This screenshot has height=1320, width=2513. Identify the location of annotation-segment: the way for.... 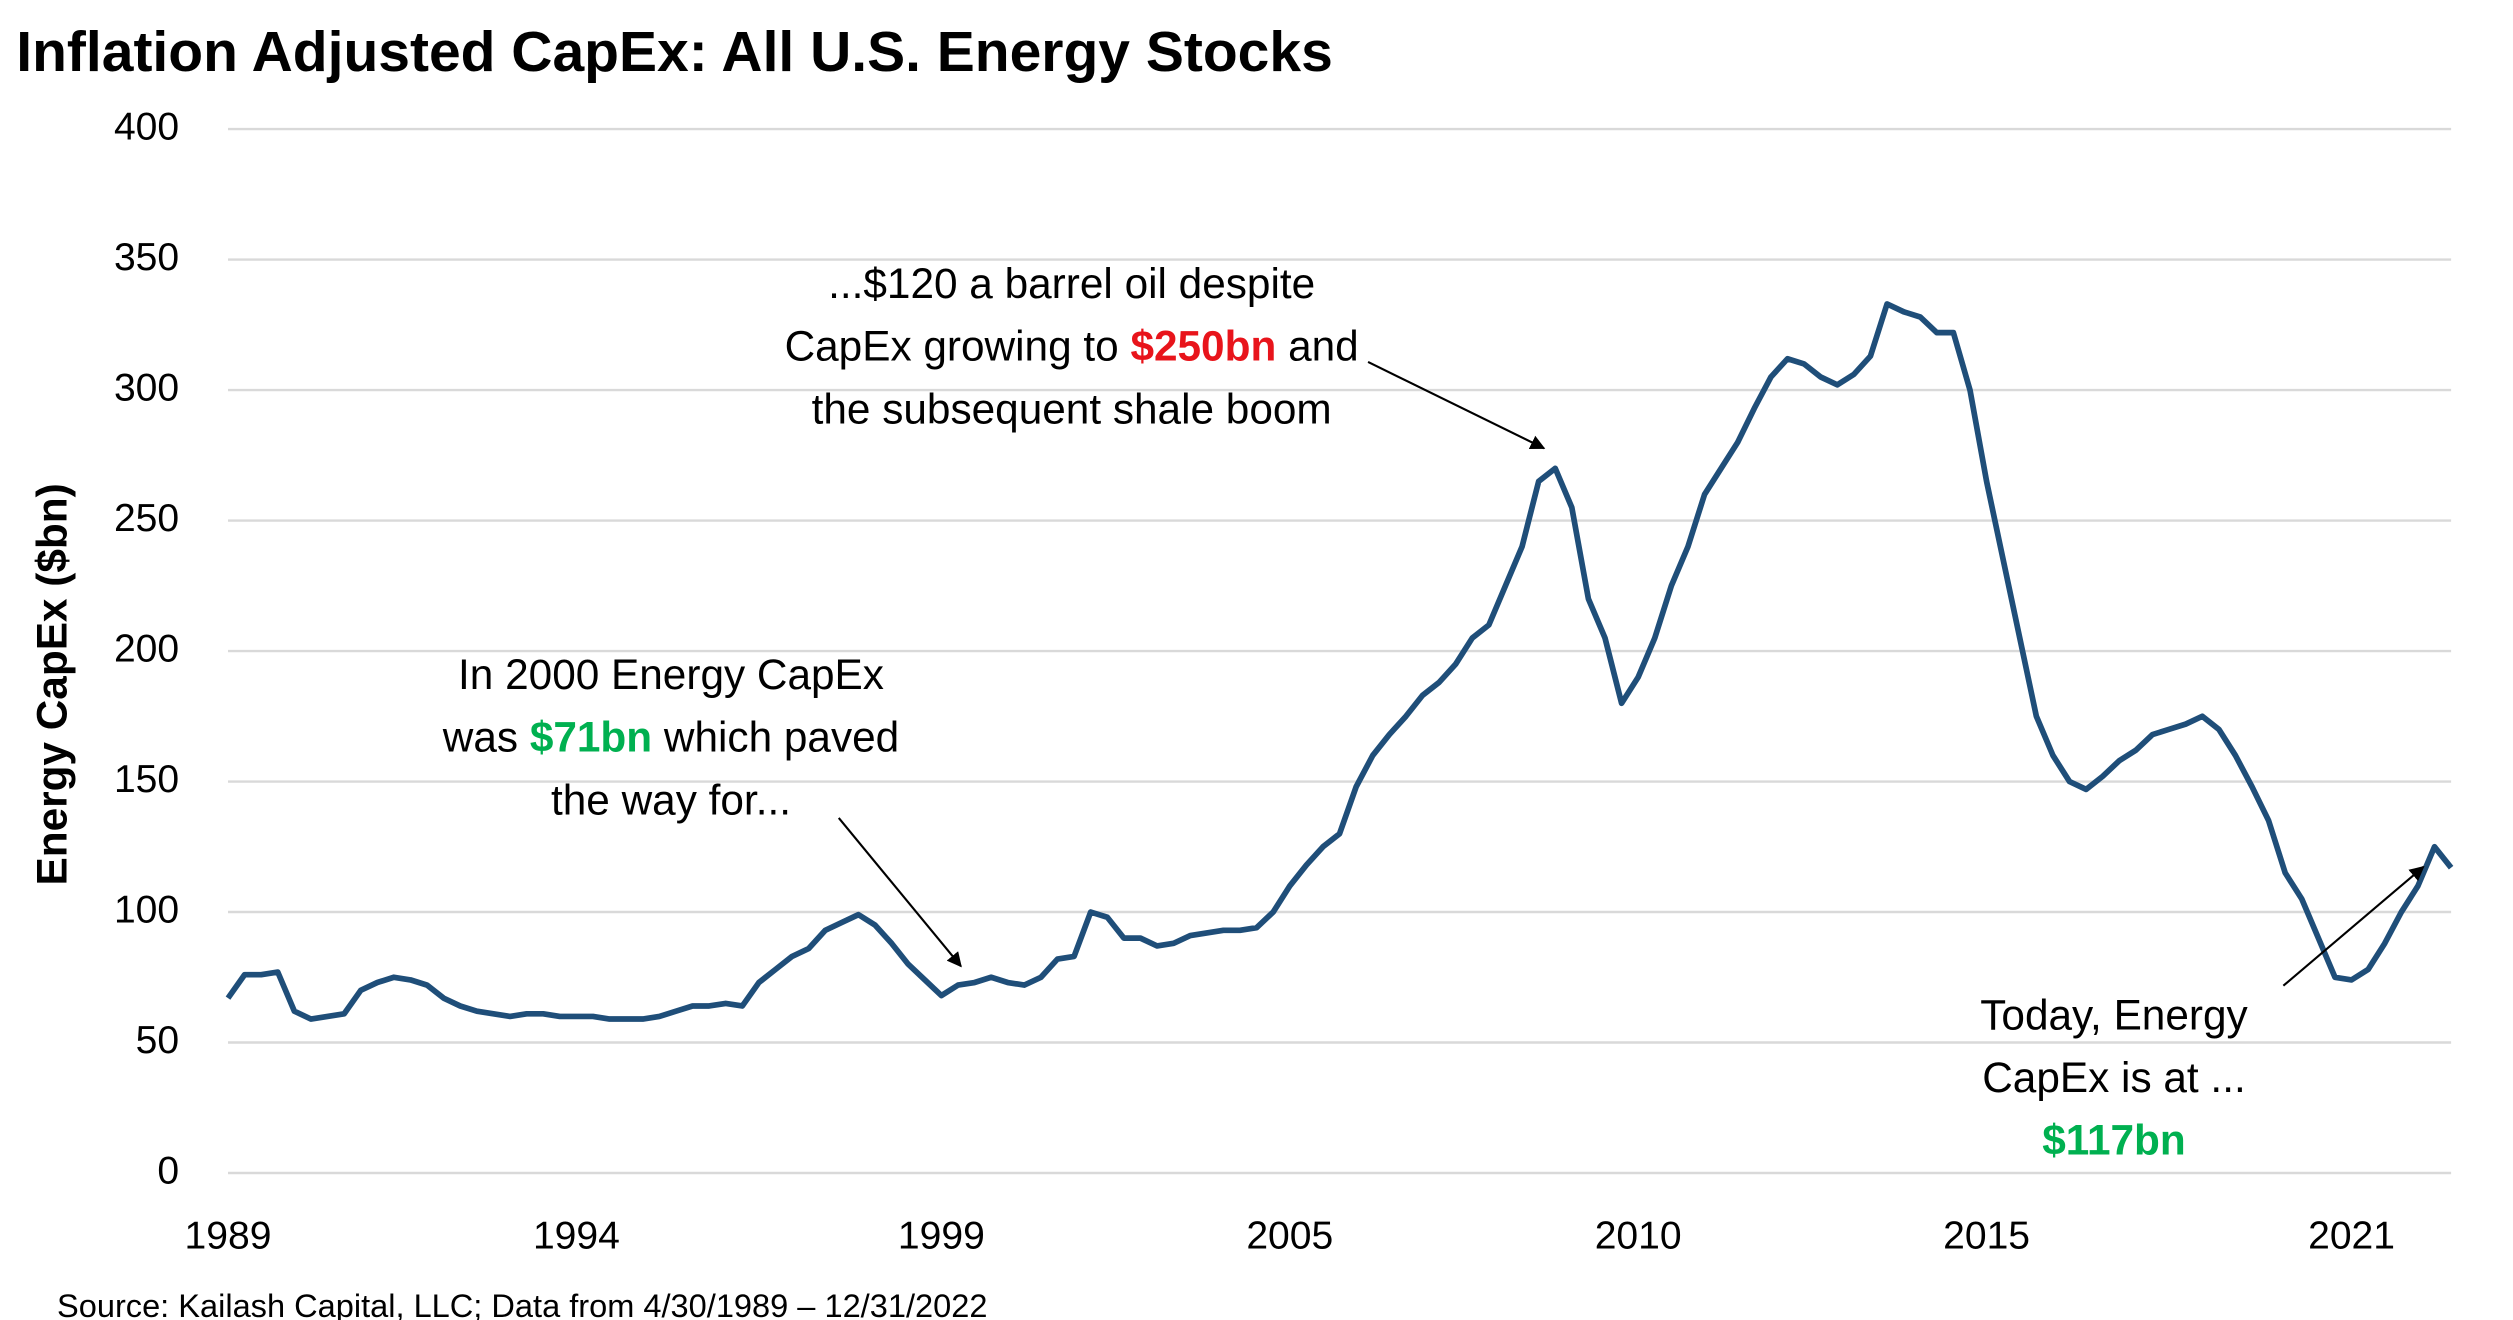
(671, 800).